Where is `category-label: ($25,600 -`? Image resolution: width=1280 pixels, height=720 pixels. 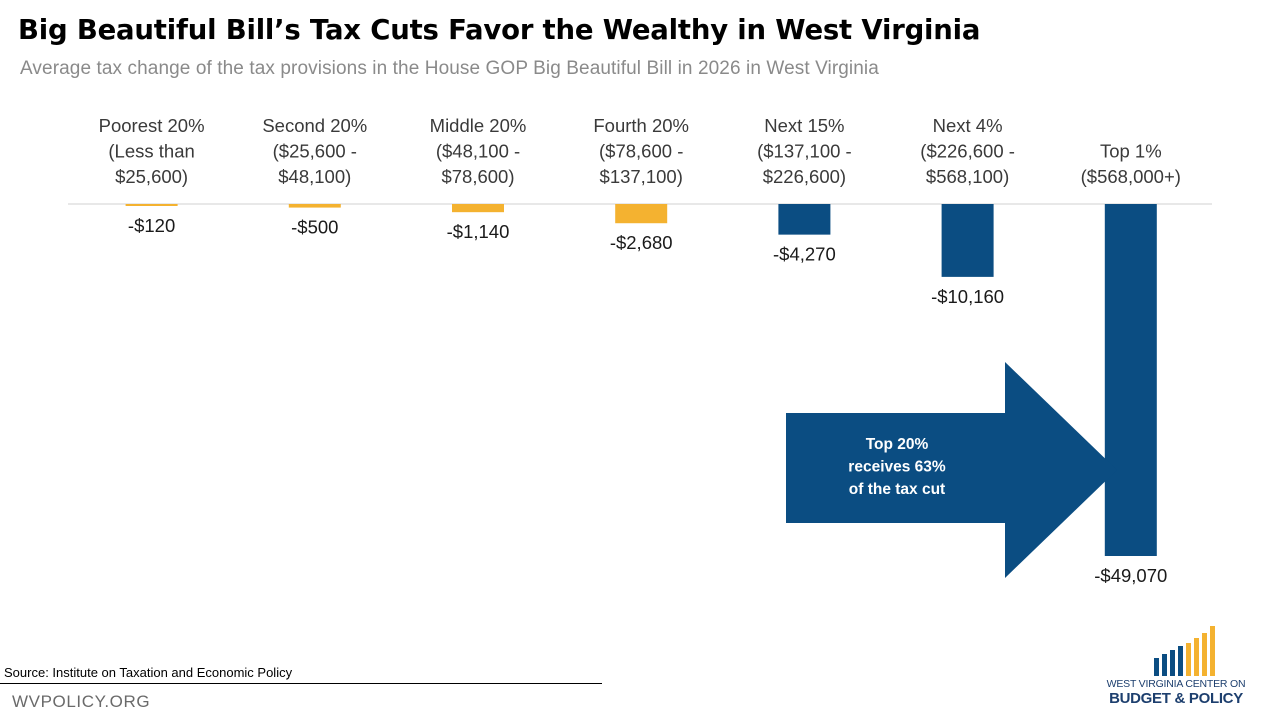
category-label: ($25,600 - is located at coordinates (315, 151).